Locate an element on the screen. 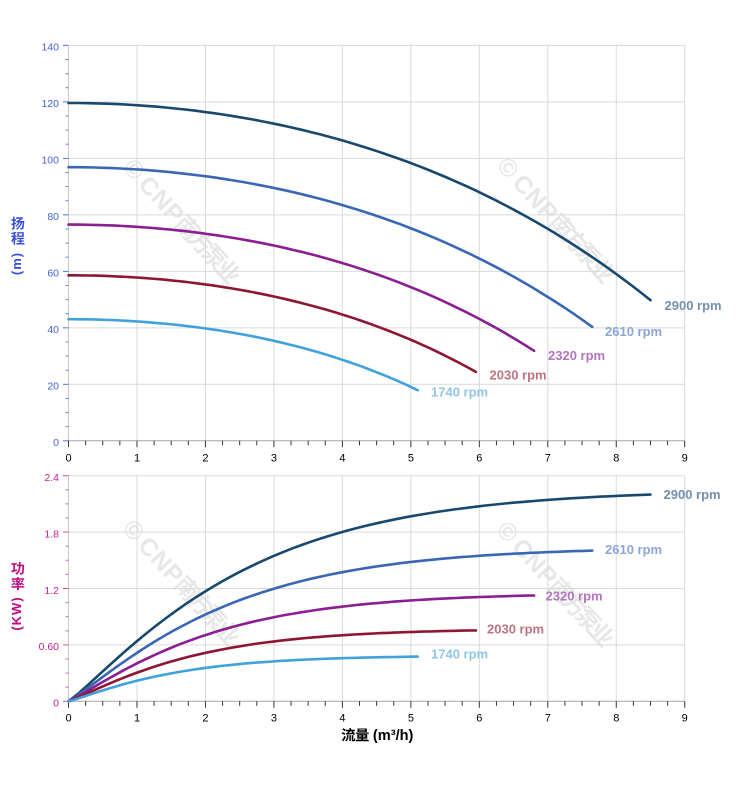 The image size is (752, 797). svg-text: (m) is located at coordinates (16, 263).